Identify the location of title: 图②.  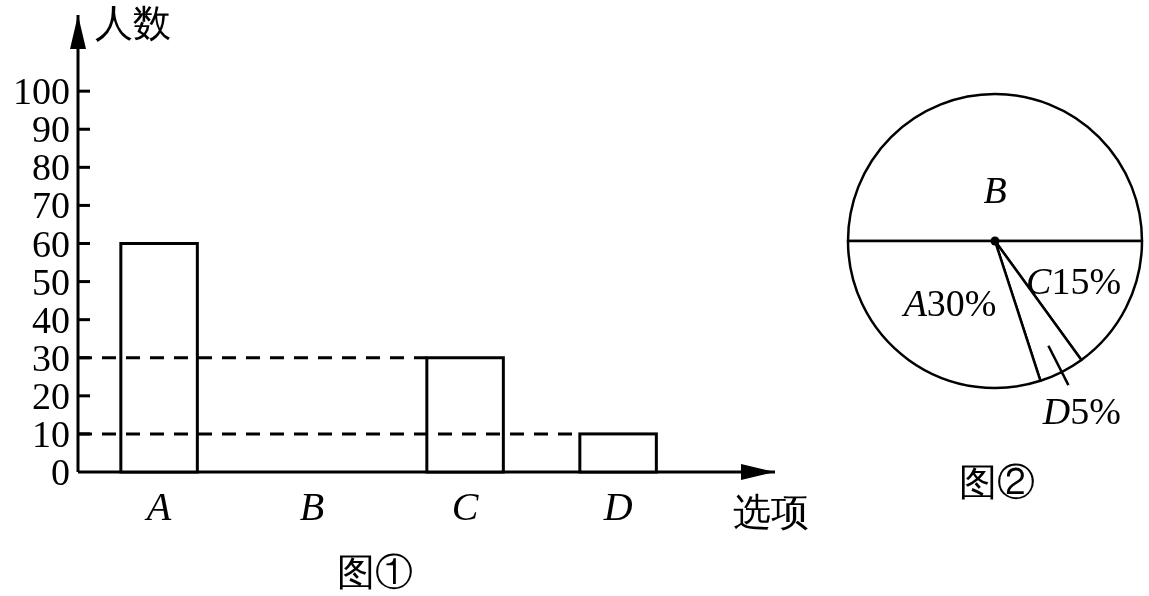
(997, 482).